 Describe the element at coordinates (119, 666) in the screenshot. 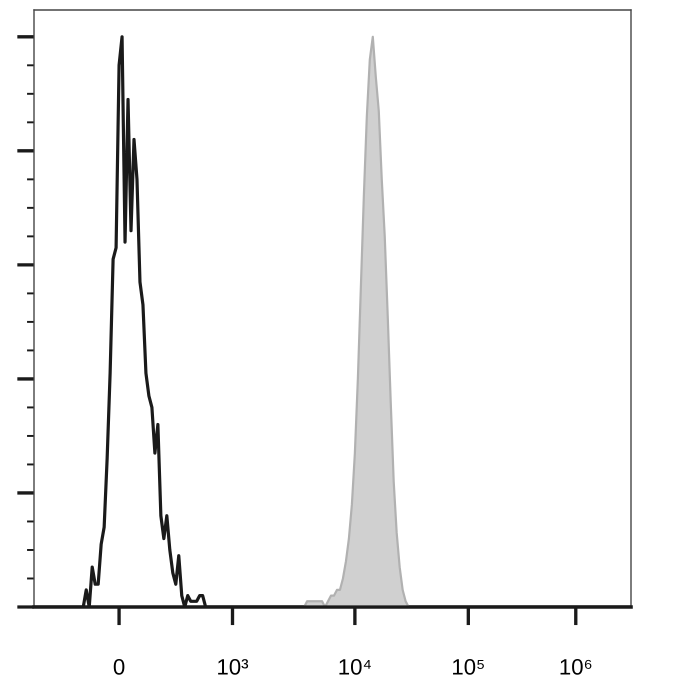

I see `x-tick-label: 0` at that location.